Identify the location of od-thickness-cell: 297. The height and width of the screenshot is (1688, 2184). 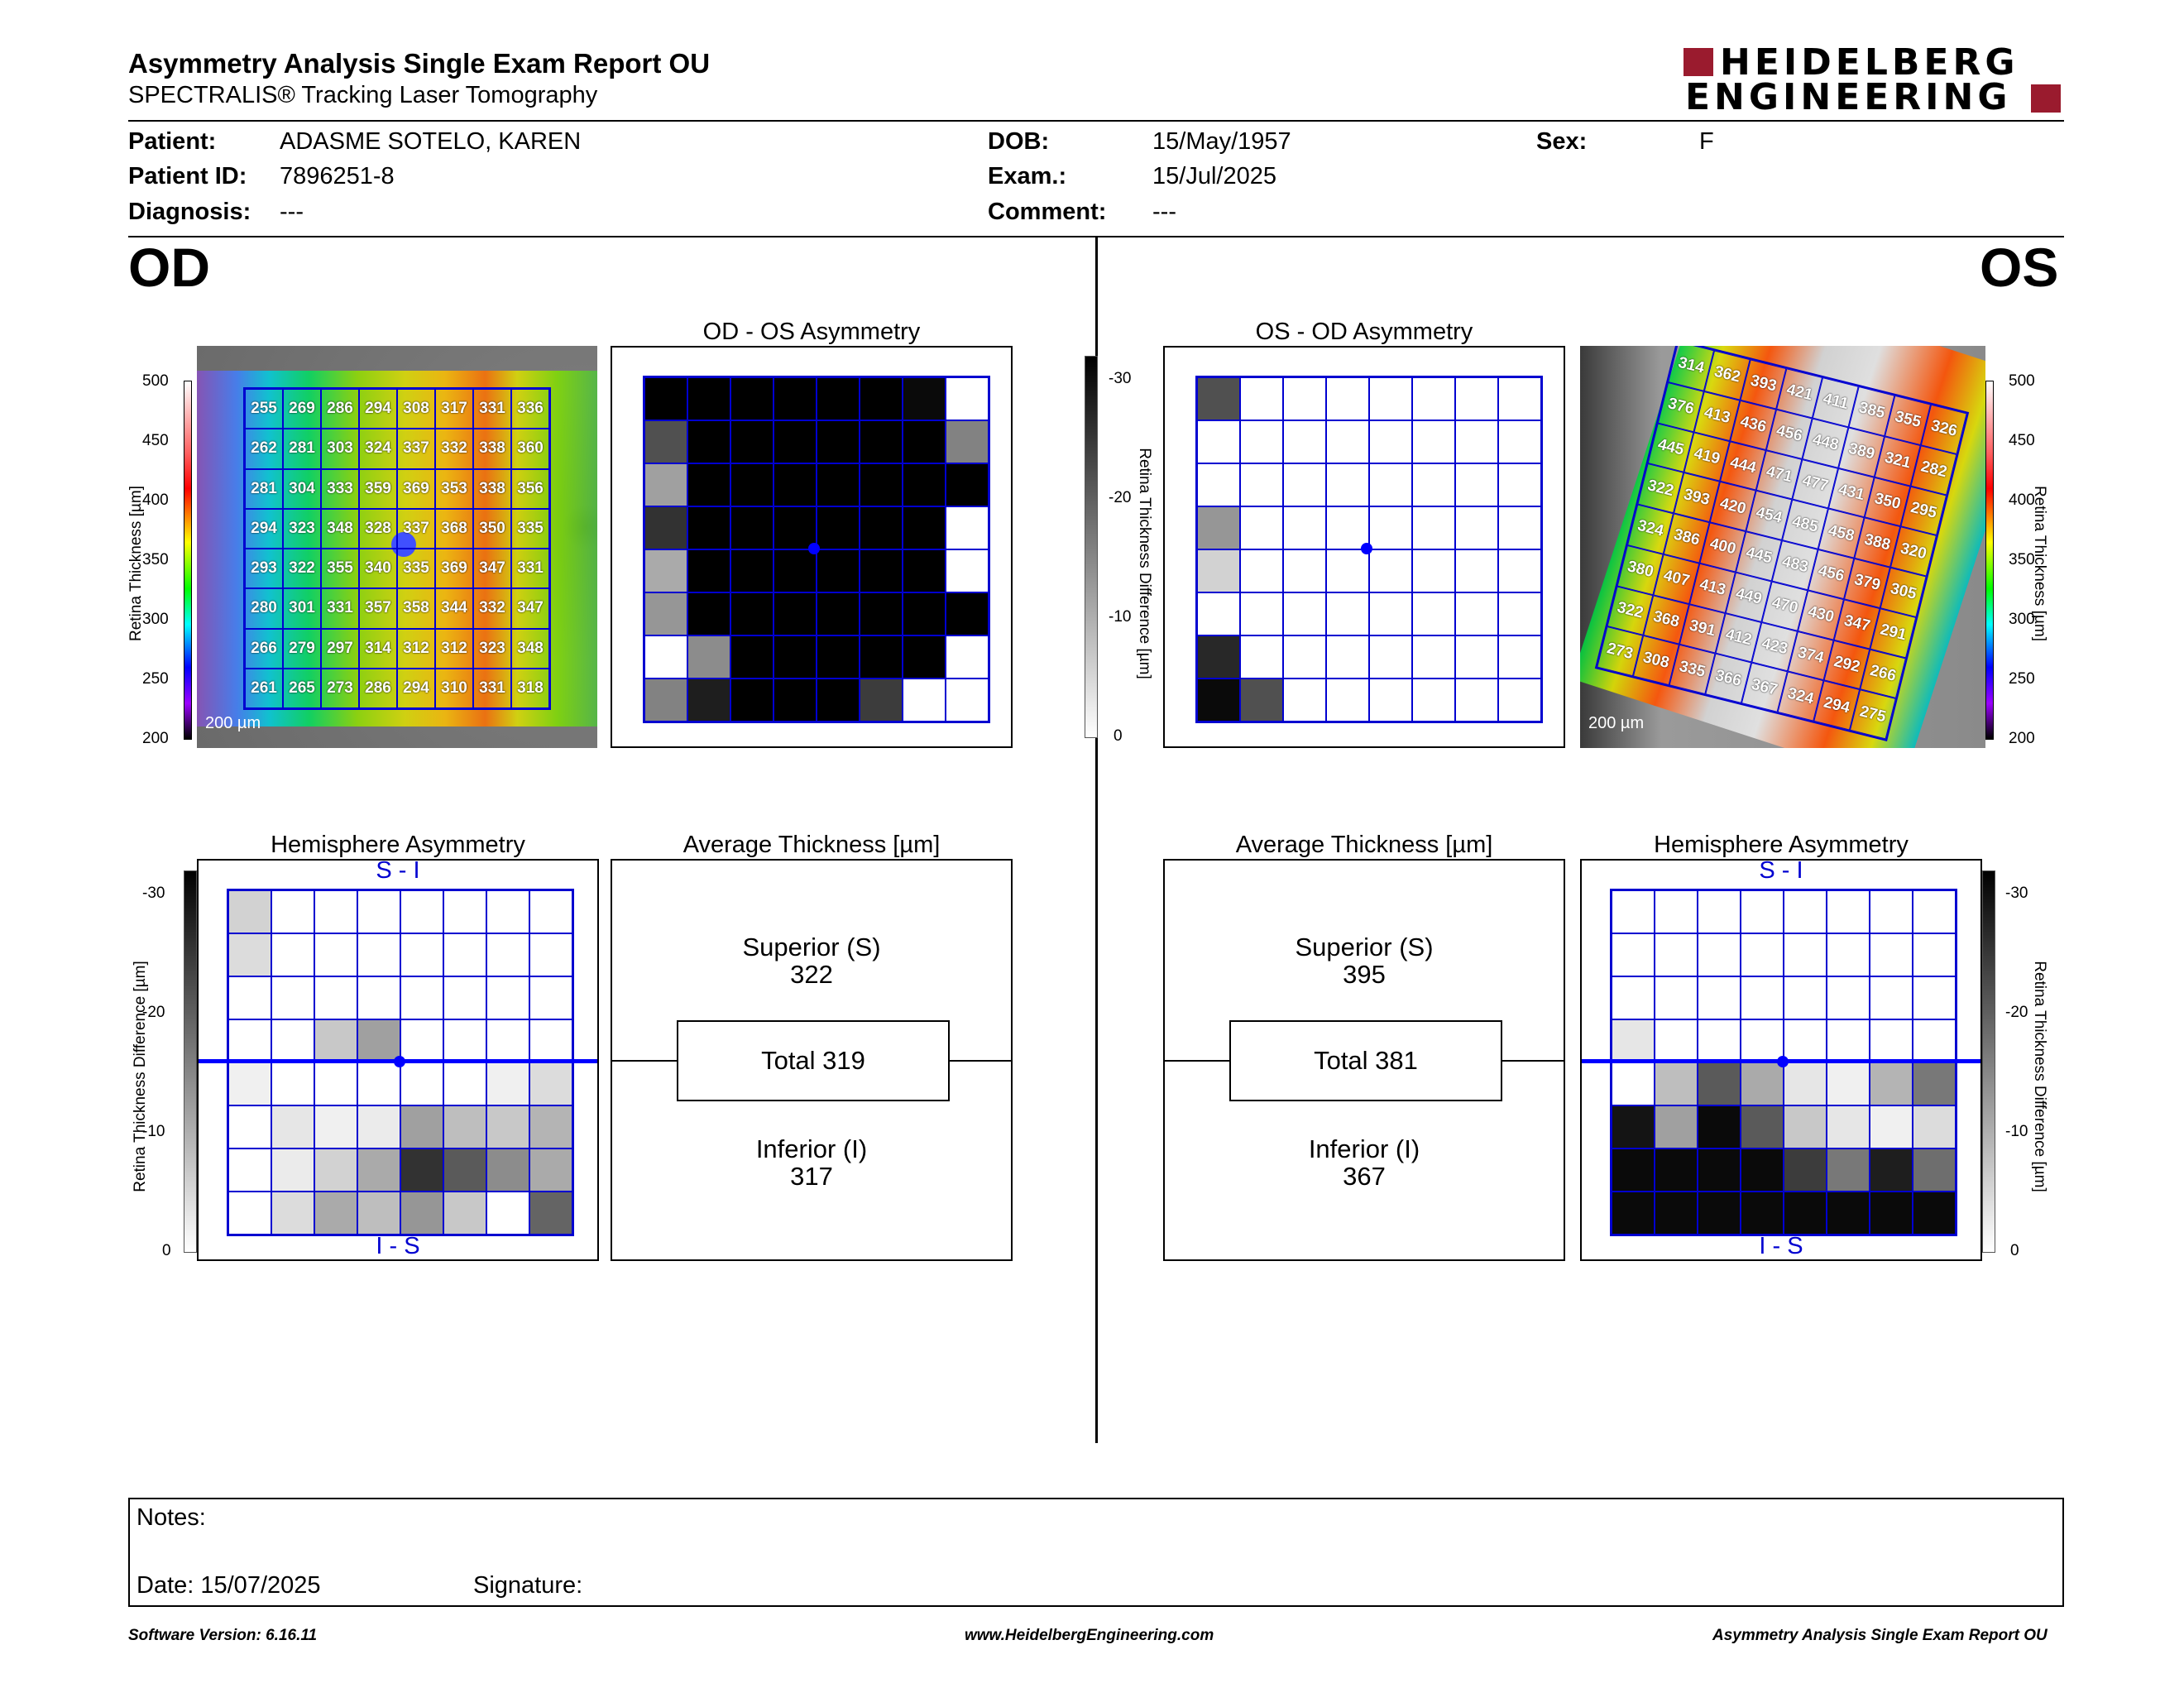
(340, 648).